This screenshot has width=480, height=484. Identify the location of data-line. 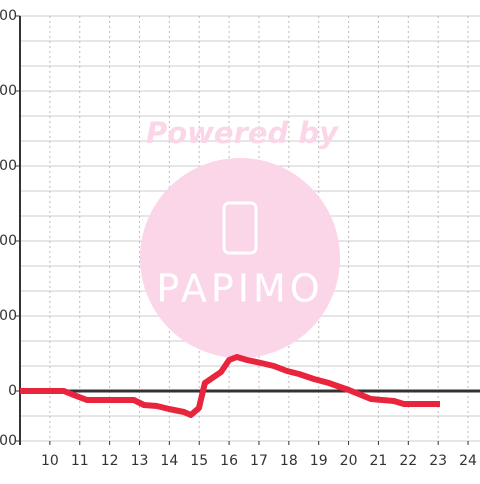
(230, 386).